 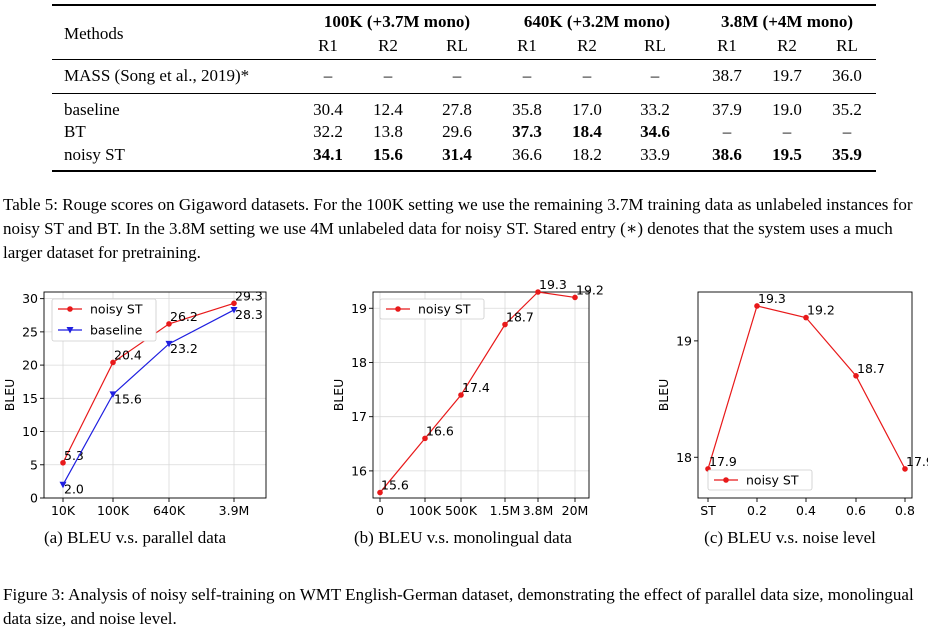 I want to click on table-cell: 29.6, so click(x=457, y=131).